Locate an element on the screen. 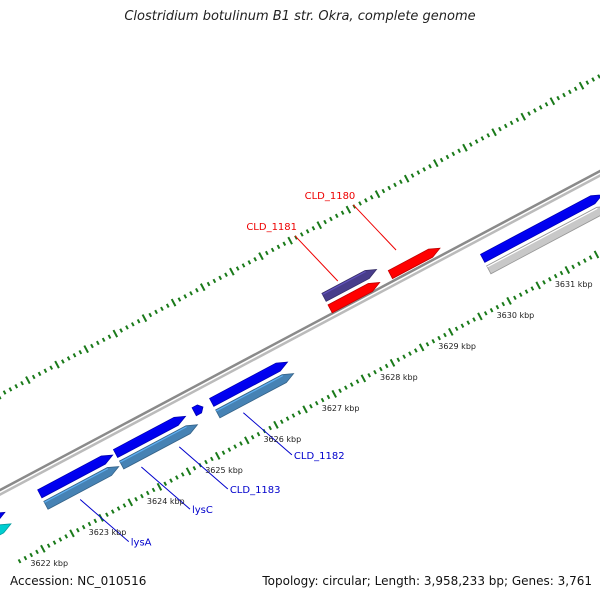 This screenshot has width=600, height=600. gene-label: lysC is located at coordinates (202, 510).